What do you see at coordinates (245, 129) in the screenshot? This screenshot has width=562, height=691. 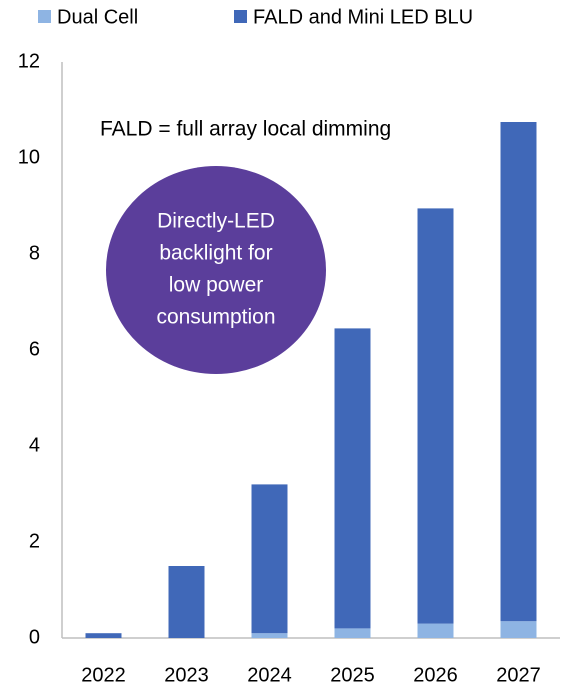 I see `annotation: FALD = full array local dimming` at bounding box center [245, 129].